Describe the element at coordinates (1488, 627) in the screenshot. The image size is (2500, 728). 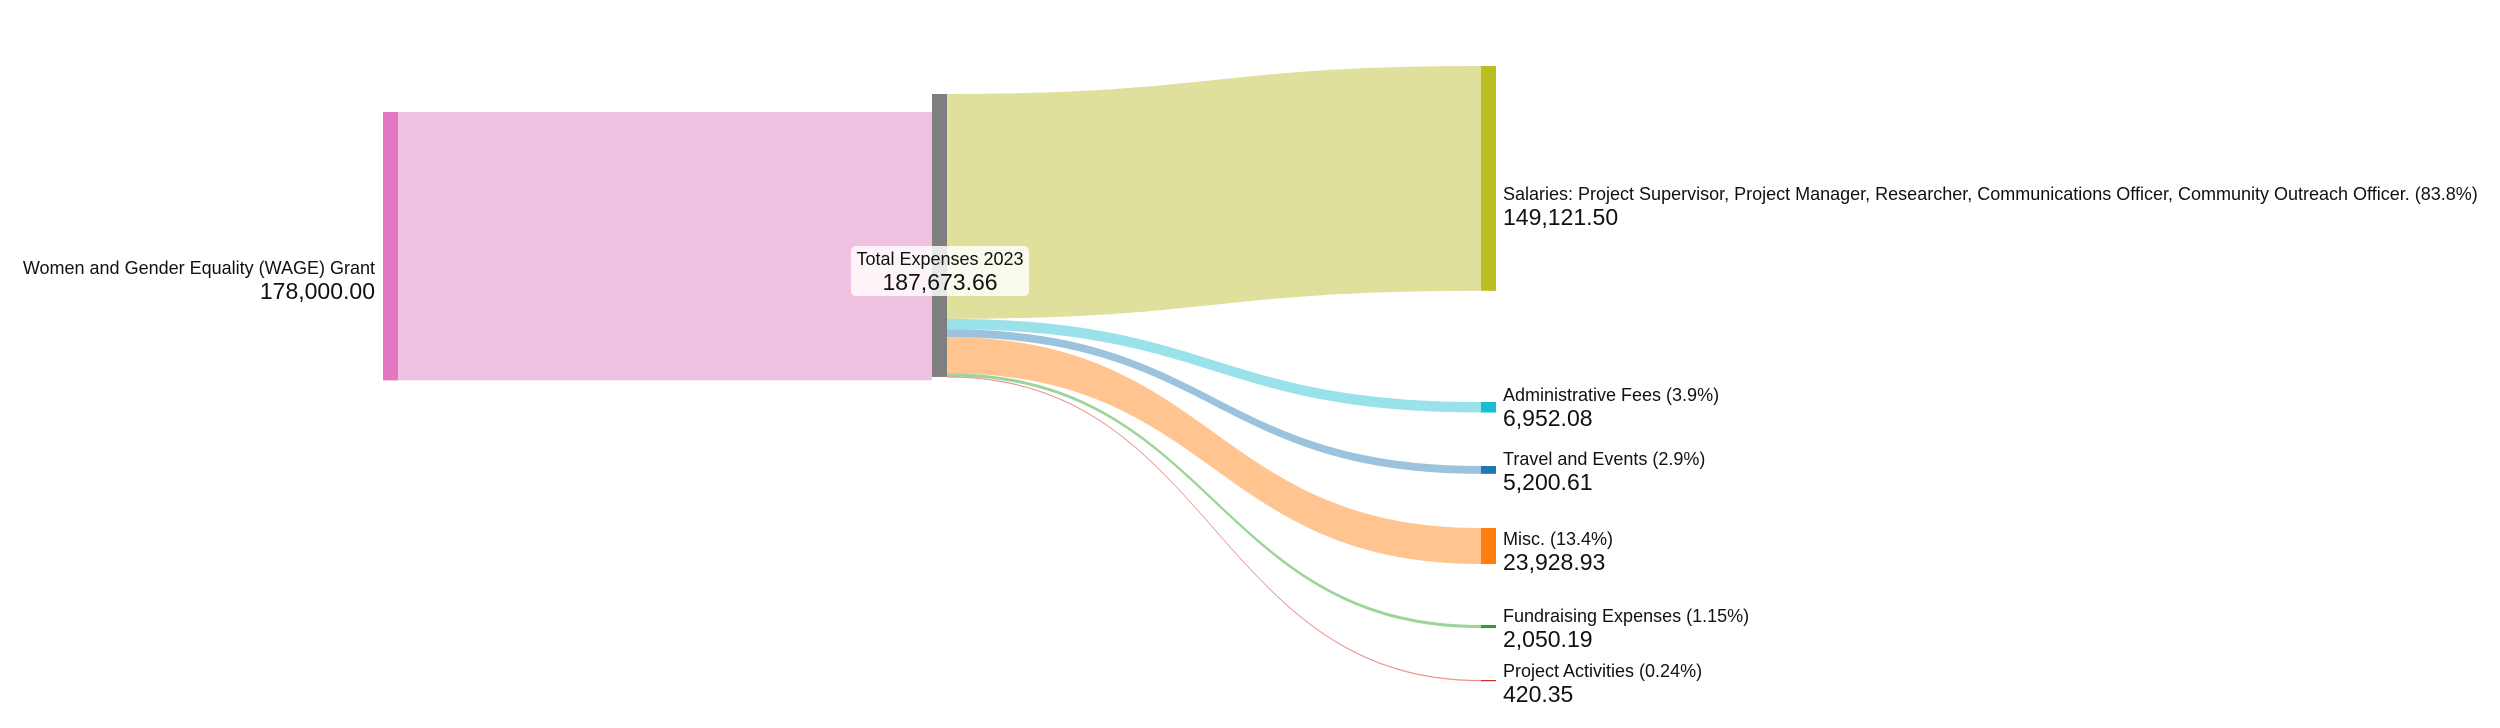
I see `node-bar-fundraising` at that location.